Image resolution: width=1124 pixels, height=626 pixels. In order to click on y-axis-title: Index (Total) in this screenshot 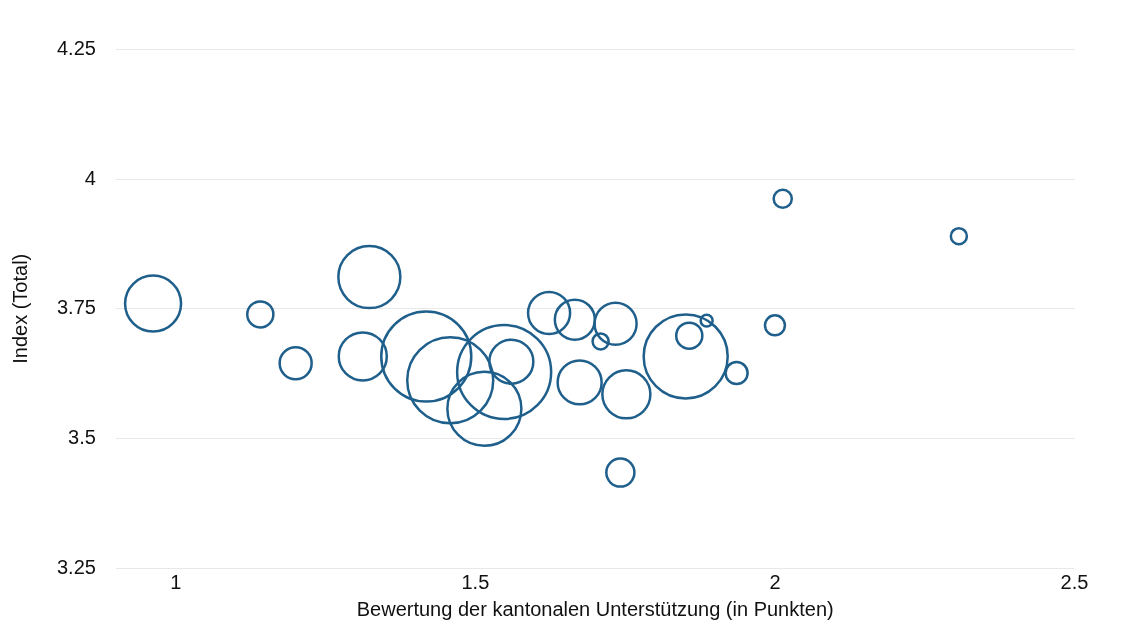, I will do `click(19, 308)`.